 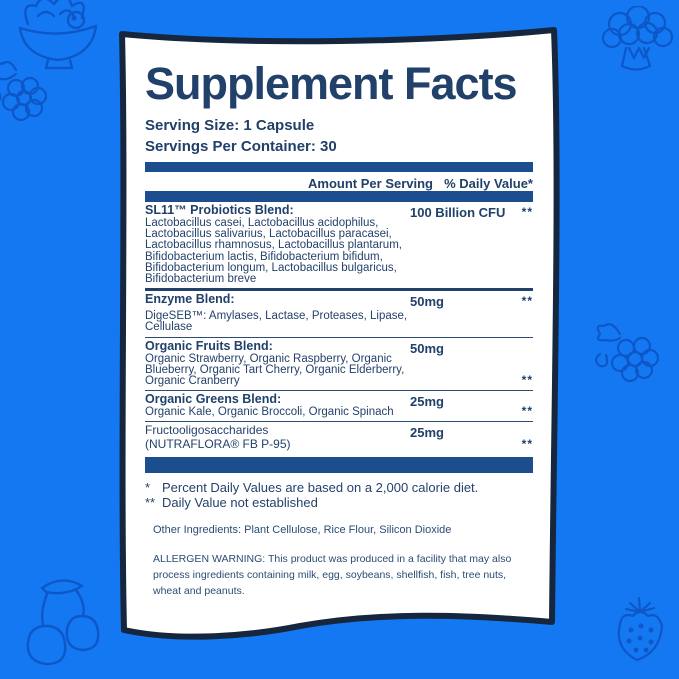 I want to click on column-header-amount: Amount Per Serving, so click(x=370, y=183).